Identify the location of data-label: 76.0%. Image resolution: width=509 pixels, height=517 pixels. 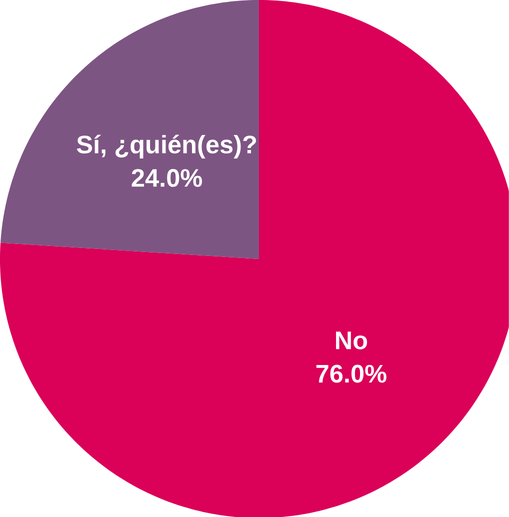
(351, 373).